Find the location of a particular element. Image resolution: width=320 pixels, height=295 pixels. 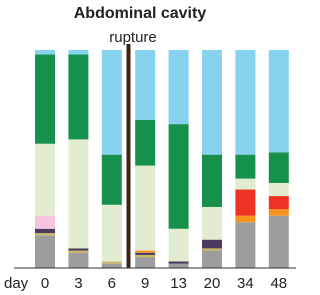

x-tick-label: 13 is located at coordinates (178, 283).